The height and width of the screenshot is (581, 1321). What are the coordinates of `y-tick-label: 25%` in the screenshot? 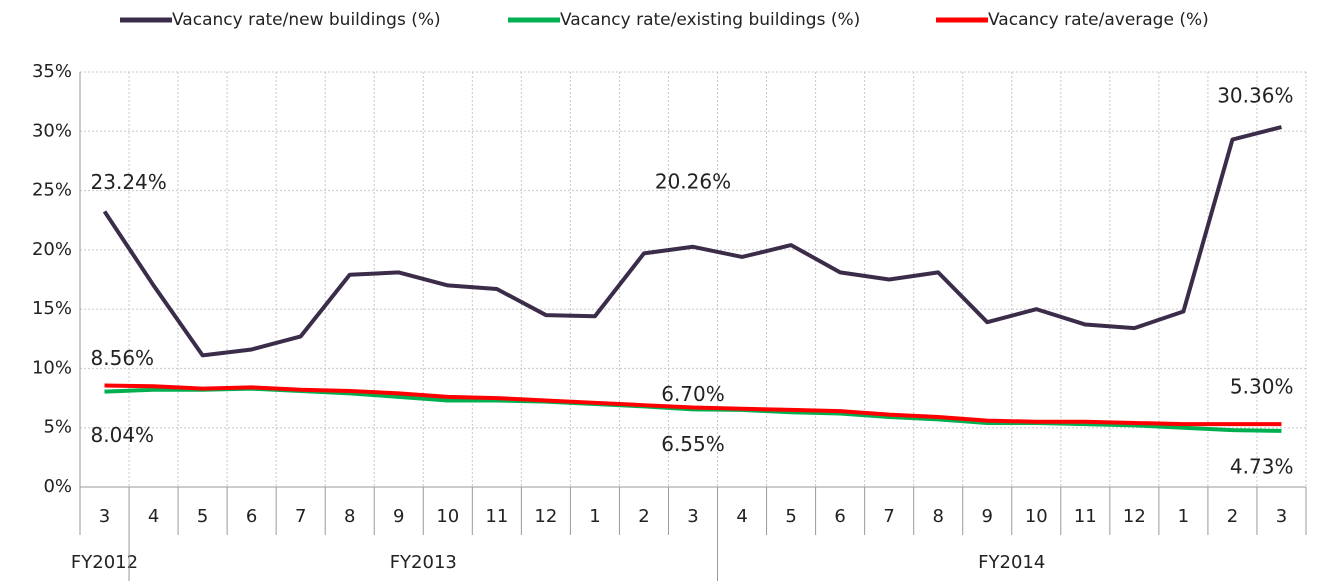 It's located at (52, 190).